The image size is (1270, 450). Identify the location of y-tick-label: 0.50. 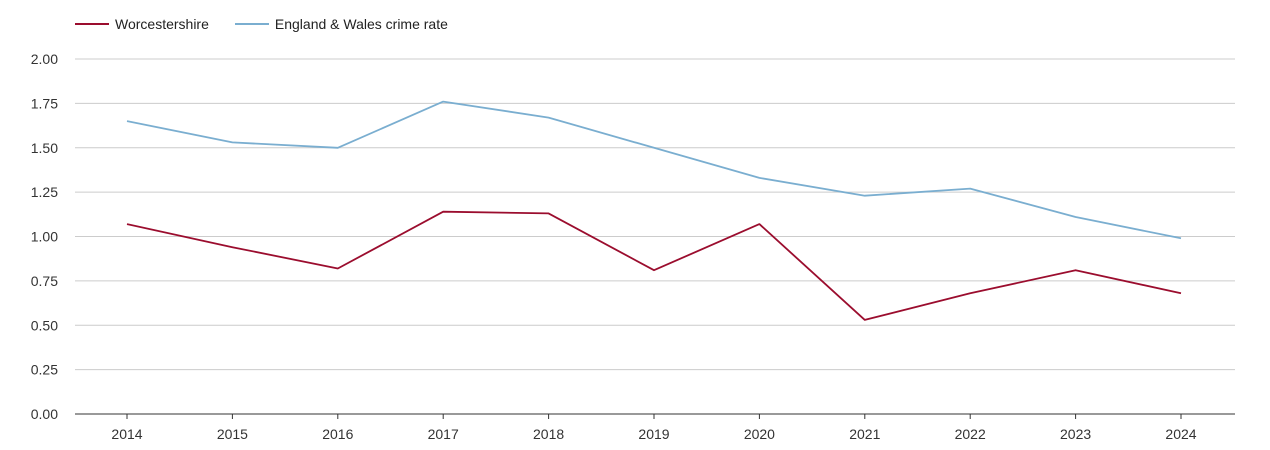
(44, 325).